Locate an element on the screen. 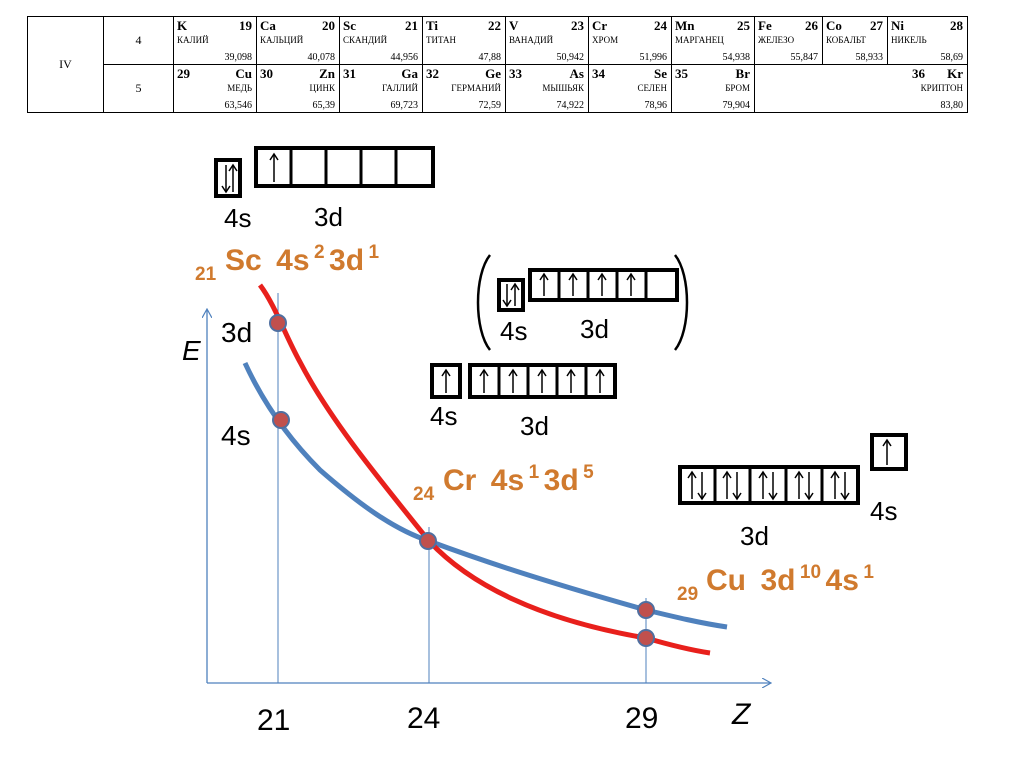 The image size is (1024, 768). point-cu-4s is located at coordinates (646, 610).